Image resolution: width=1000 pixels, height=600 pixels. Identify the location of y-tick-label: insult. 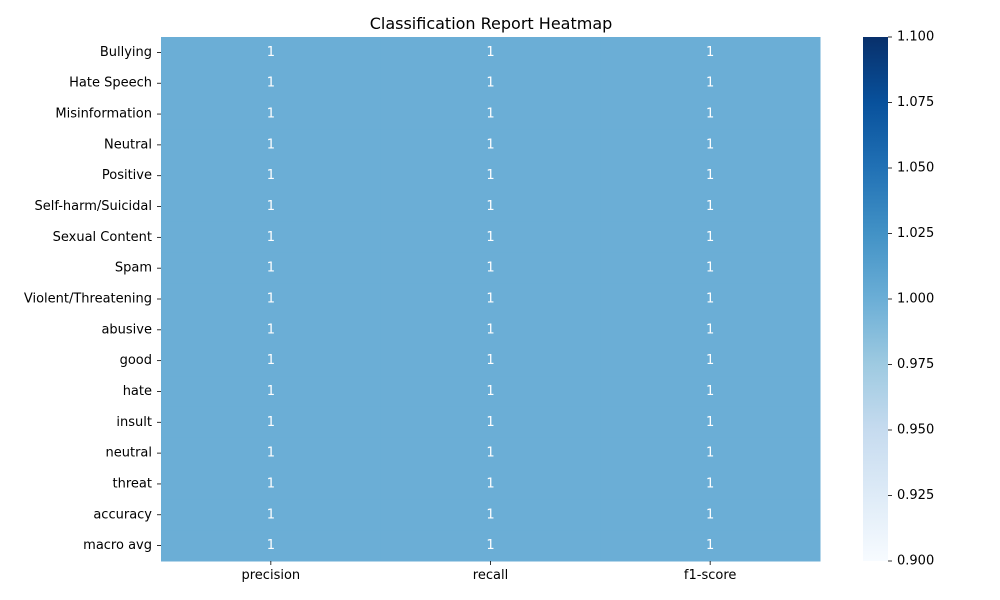
(134, 422).